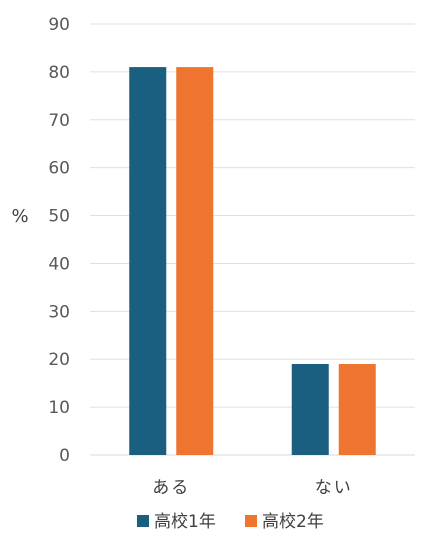  What do you see at coordinates (59, 408) in the screenshot?
I see `y-tick-label-10: 10` at bounding box center [59, 408].